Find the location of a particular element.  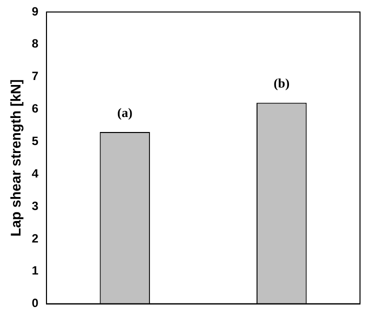

y-tick-label: 7 is located at coordinates (35, 76).